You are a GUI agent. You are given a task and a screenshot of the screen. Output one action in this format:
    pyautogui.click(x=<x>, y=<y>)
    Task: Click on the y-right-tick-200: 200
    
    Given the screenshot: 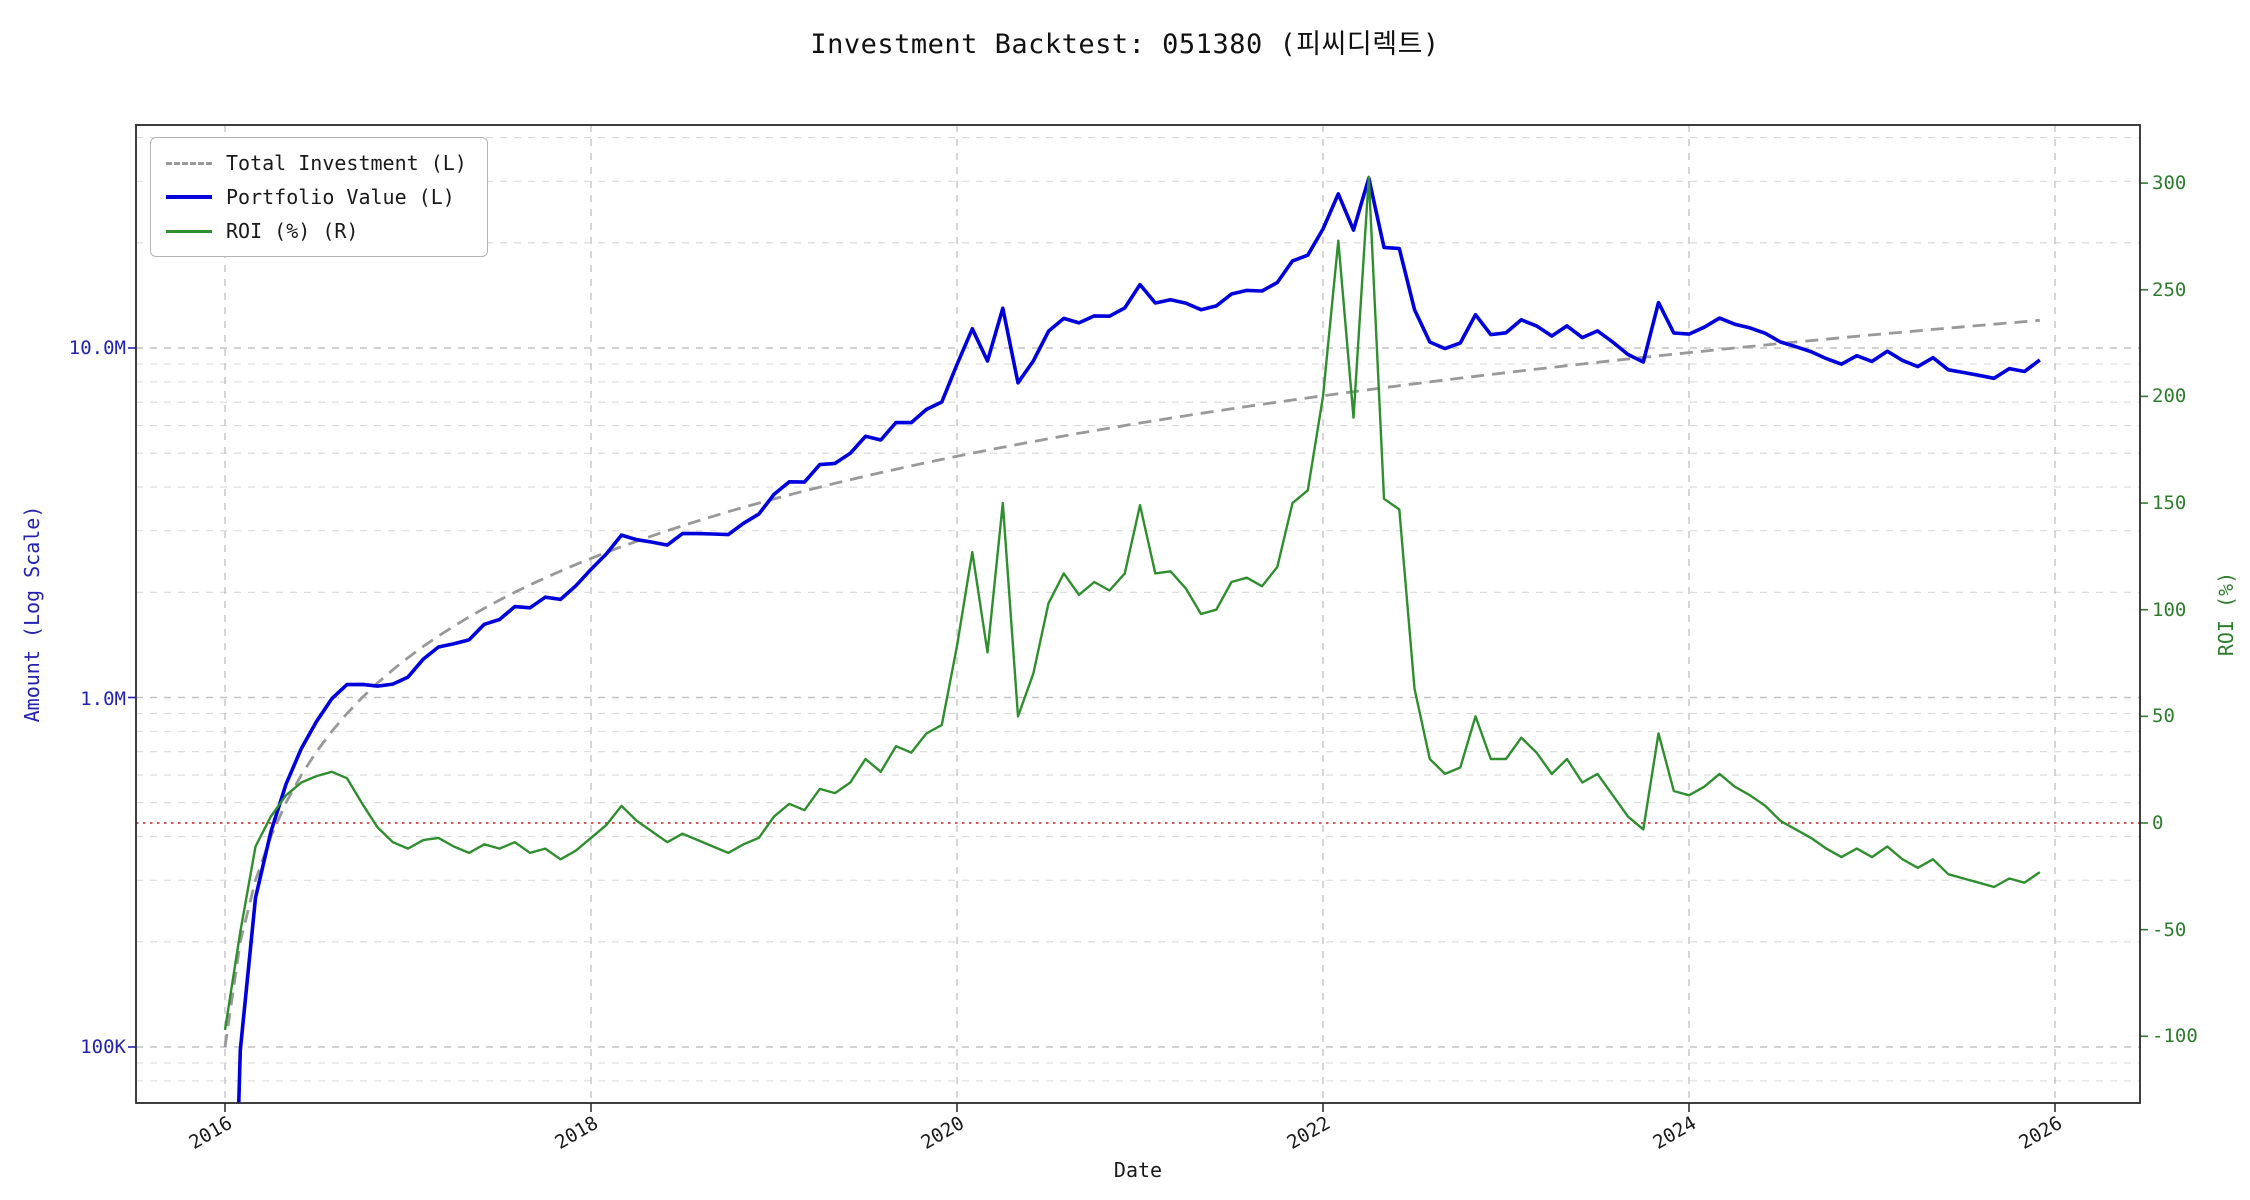 What is the action you would take?
    pyautogui.click(x=2169, y=396)
    